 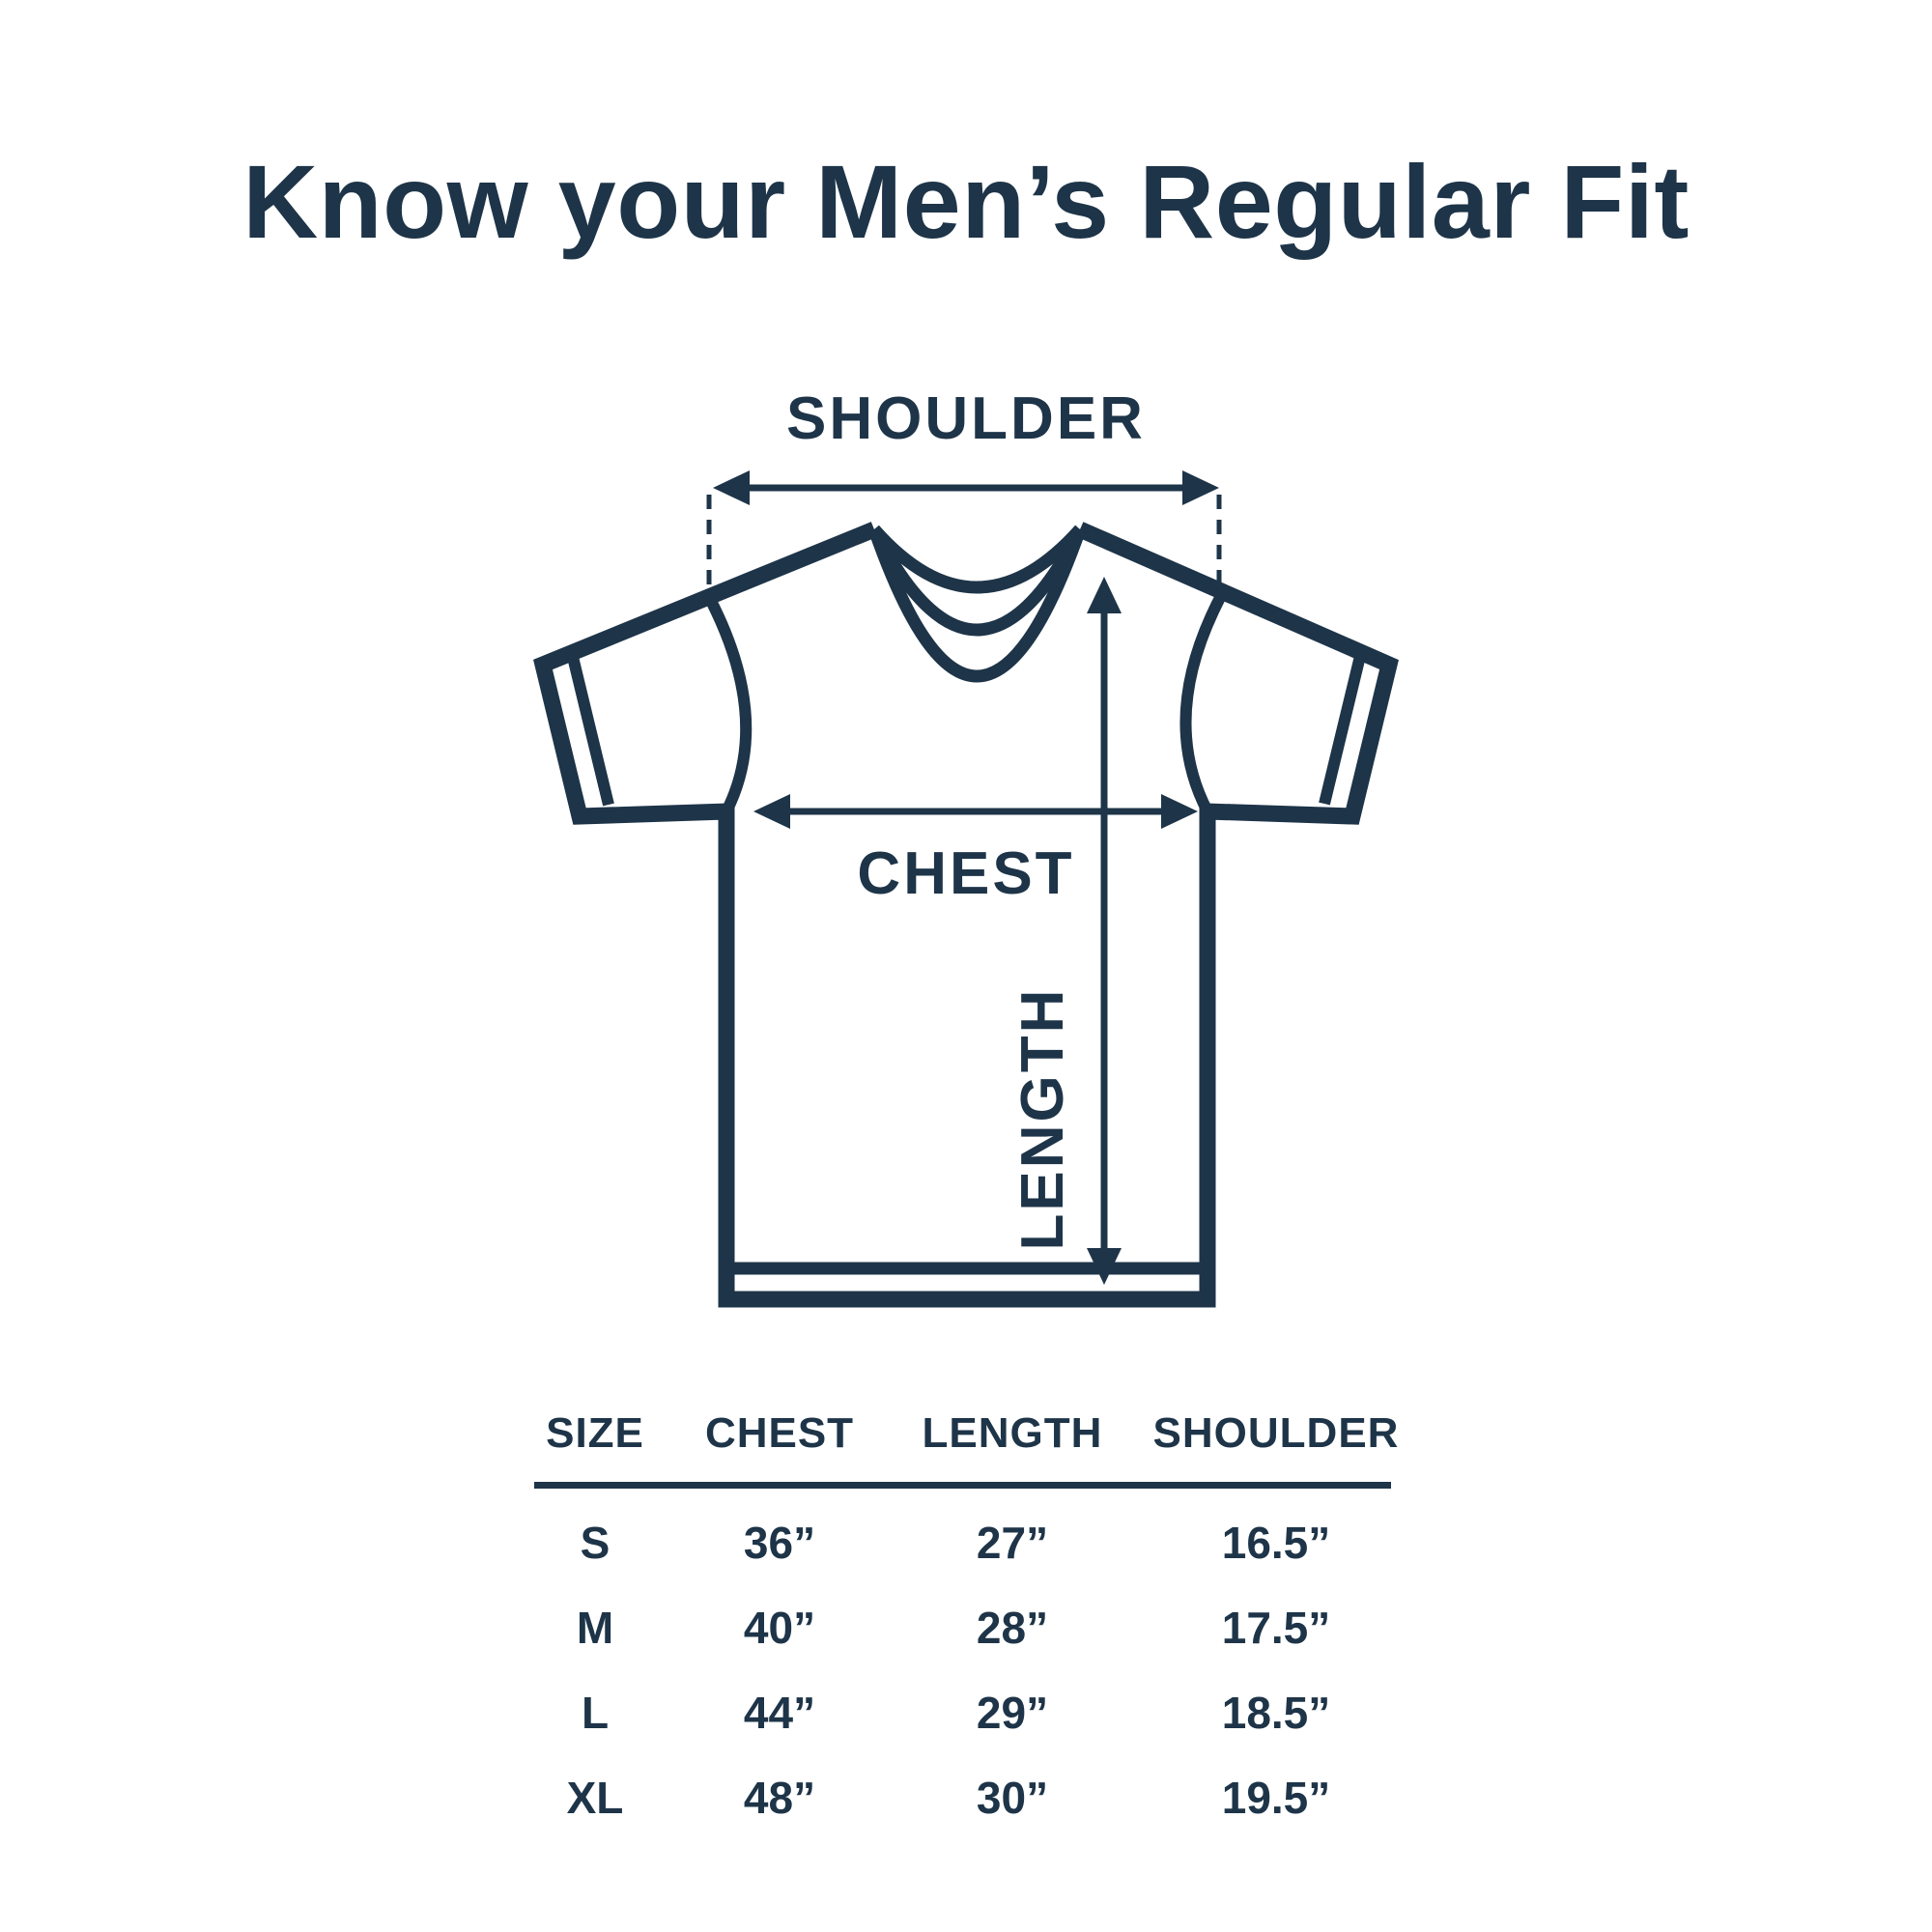 I want to click on length-dimension-label: LENGTH, so click(x=1042, y=1118).